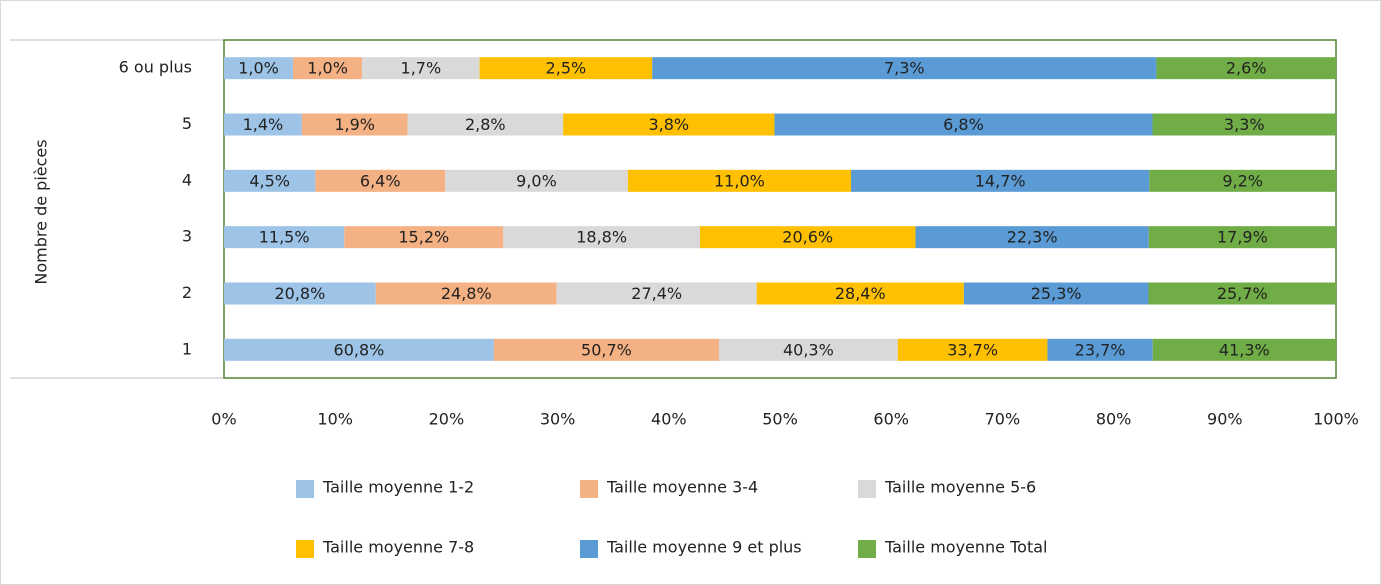 This screenshot has height=585, width=1381. What do you see at coordinates (682, 487) in the screenshot?
I see `legend-label: Taille moyenne 3-4` at bounding box center [682, 487].